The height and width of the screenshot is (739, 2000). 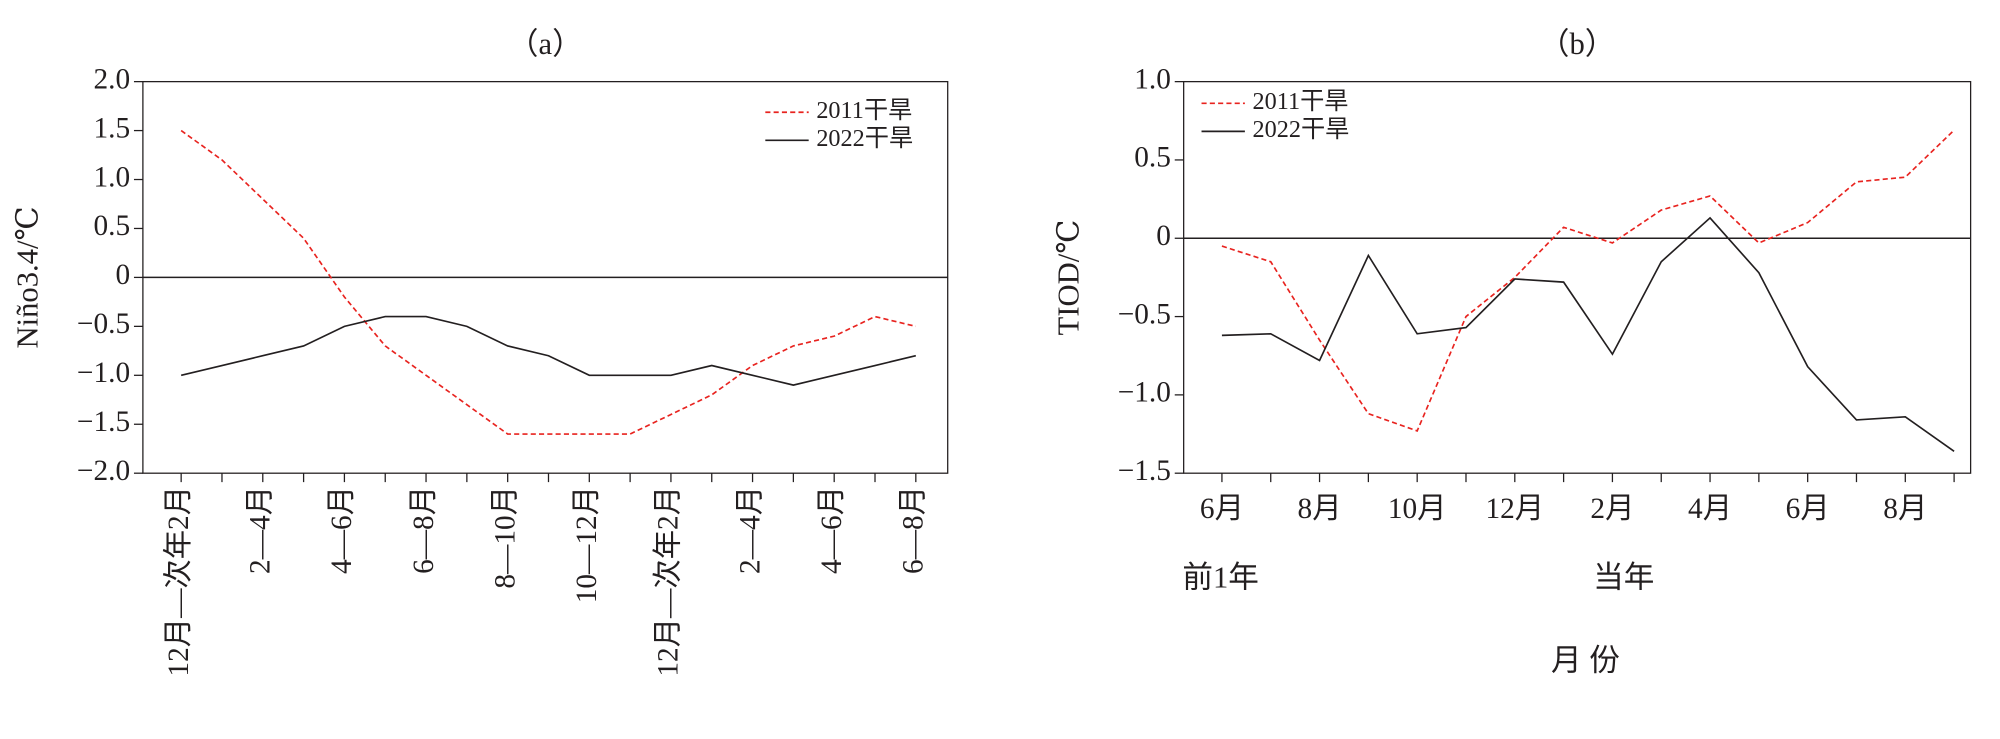 I want to click on panel-title: （b）, so click(x=1577, y=44).